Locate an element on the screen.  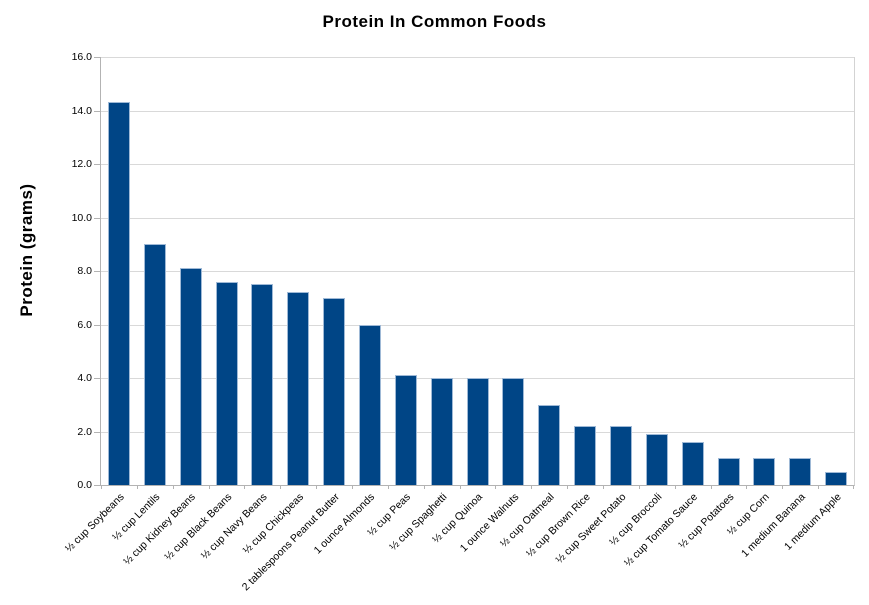
y-tick-label: 4.0 is located at coordinates (84, 378).